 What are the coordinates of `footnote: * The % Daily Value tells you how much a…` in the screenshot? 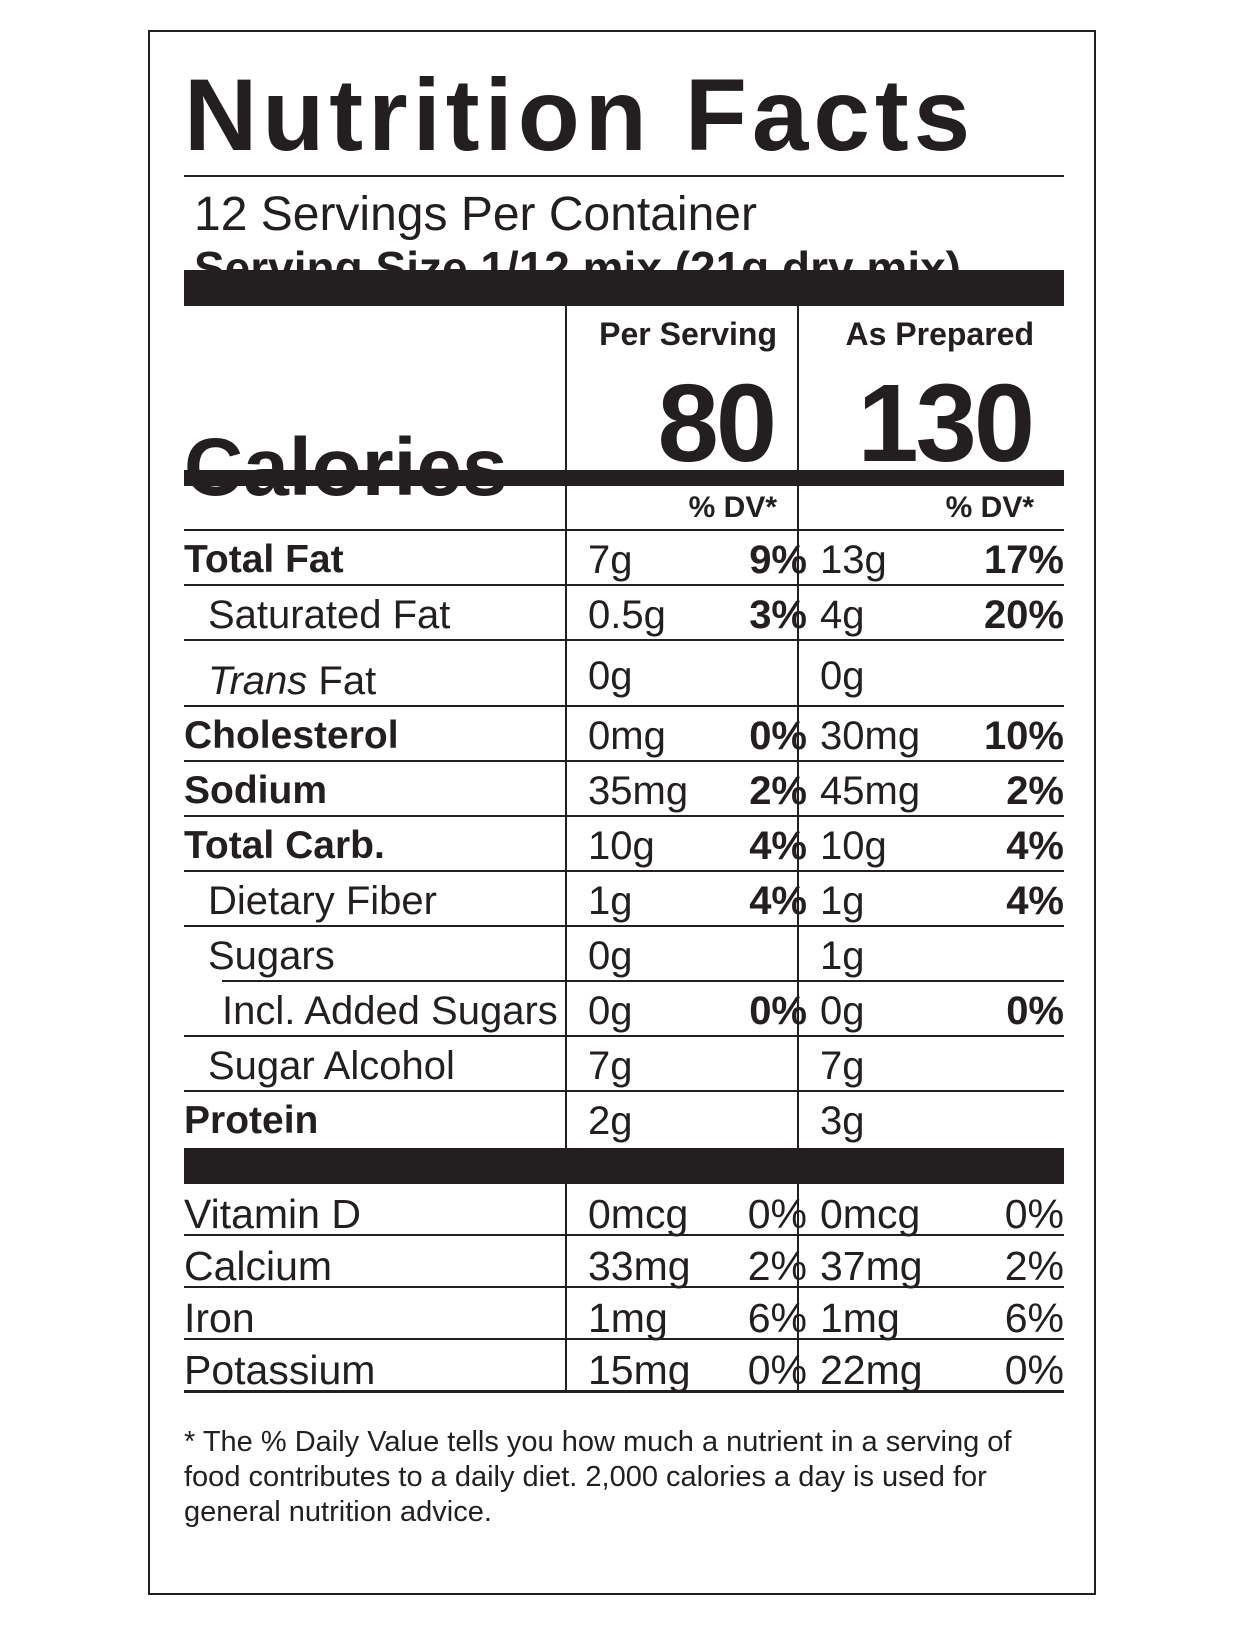 It's located at (598, 1477).